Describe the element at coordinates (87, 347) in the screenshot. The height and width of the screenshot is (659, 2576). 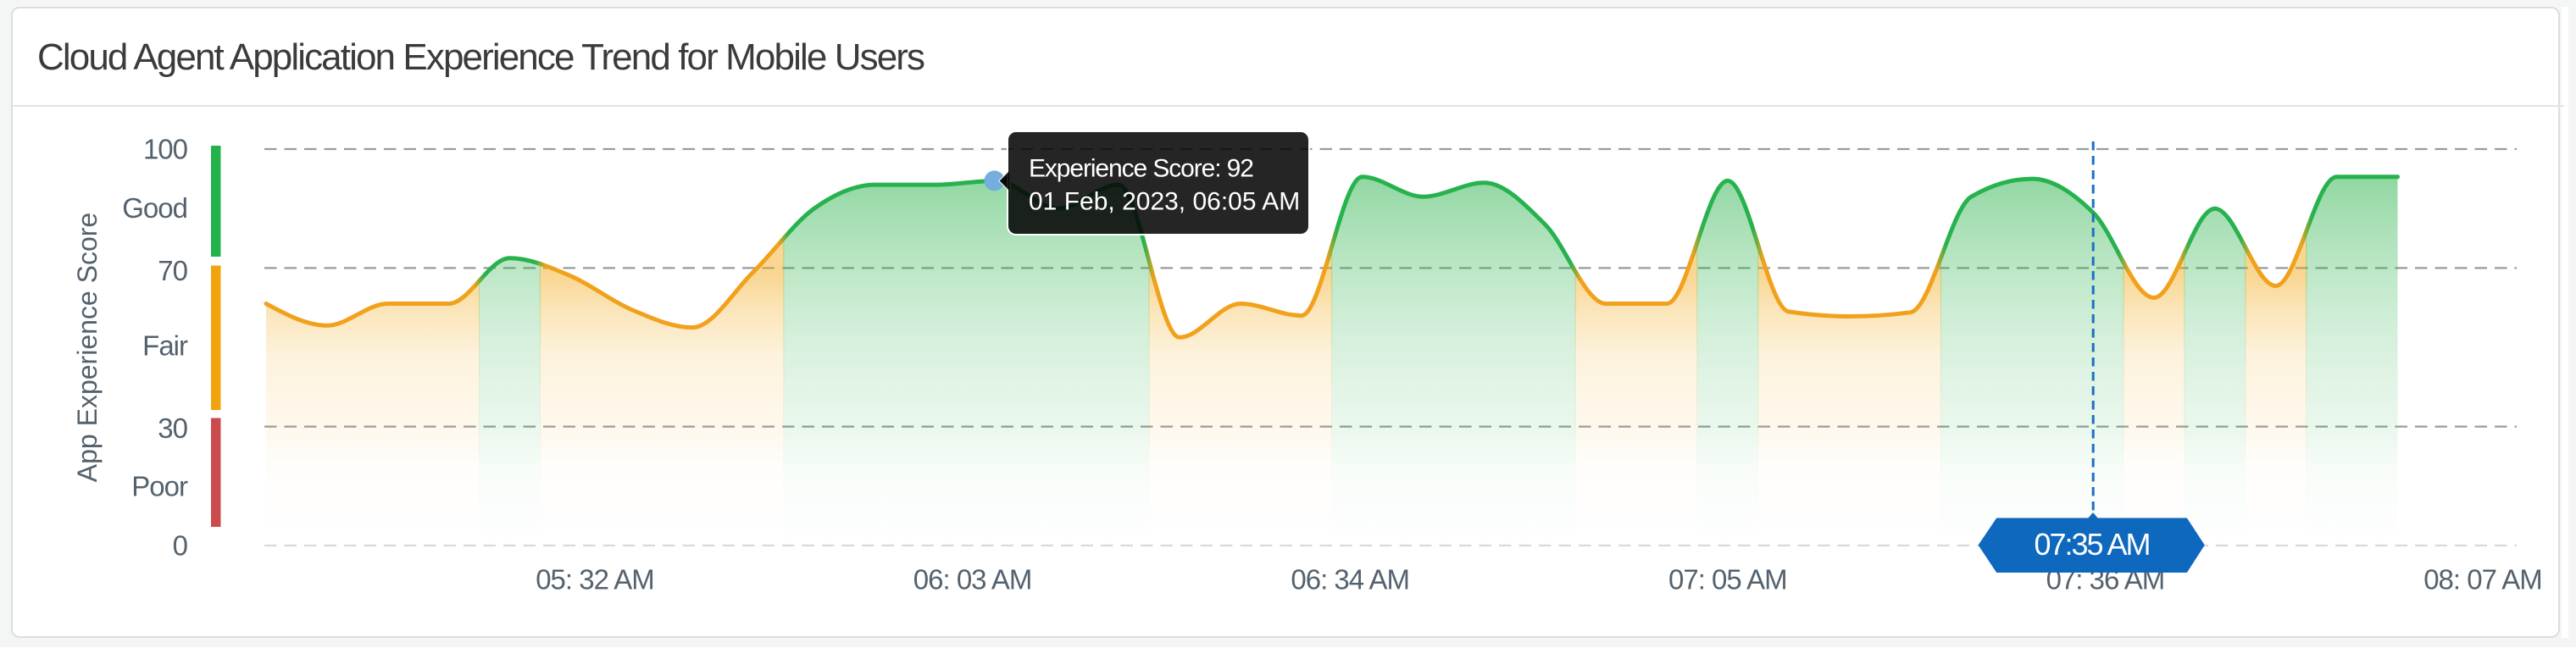
I see `svg-text: App Experience Score` at that location.